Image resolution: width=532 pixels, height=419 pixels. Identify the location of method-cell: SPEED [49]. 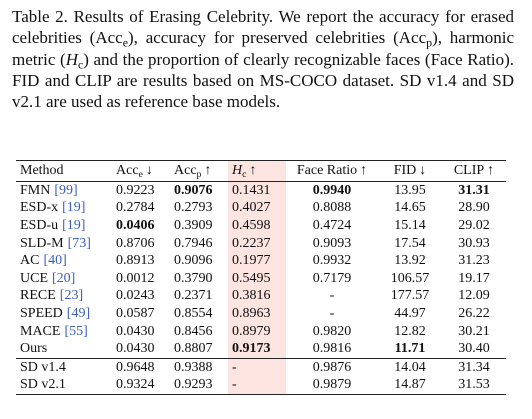
(64, 314).